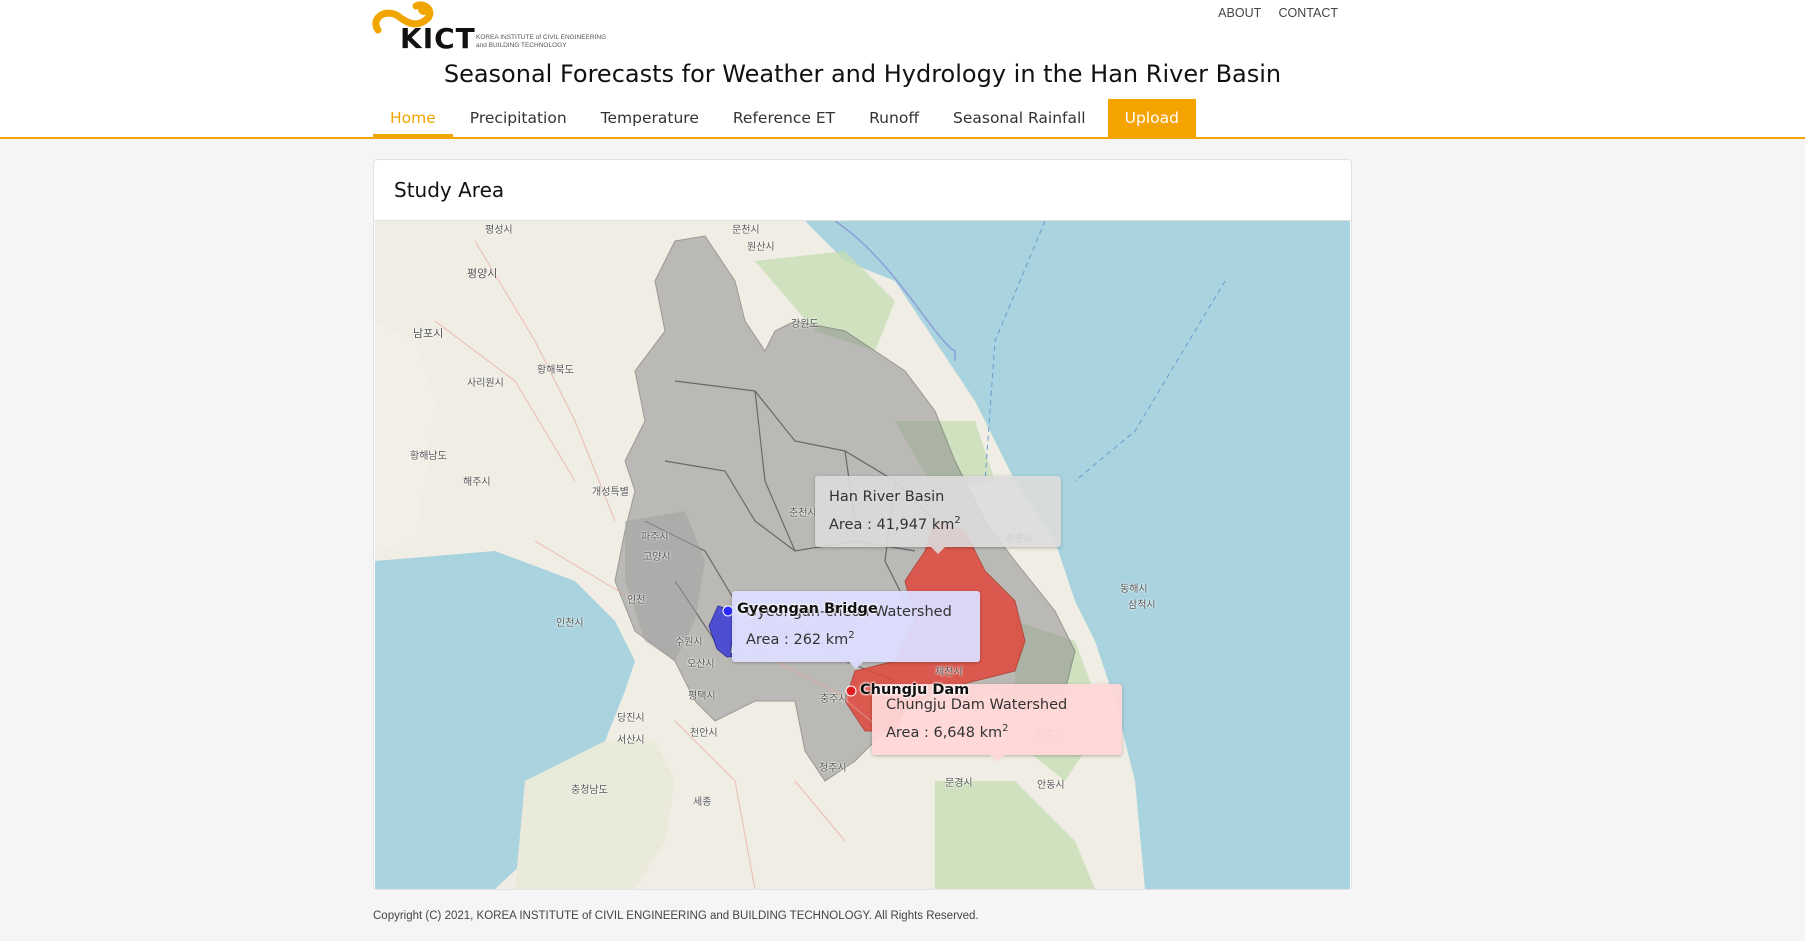 This screenshot has height=941, width=1805. I want to click on nav-reference-et: Reference ET, so click(784, 118).